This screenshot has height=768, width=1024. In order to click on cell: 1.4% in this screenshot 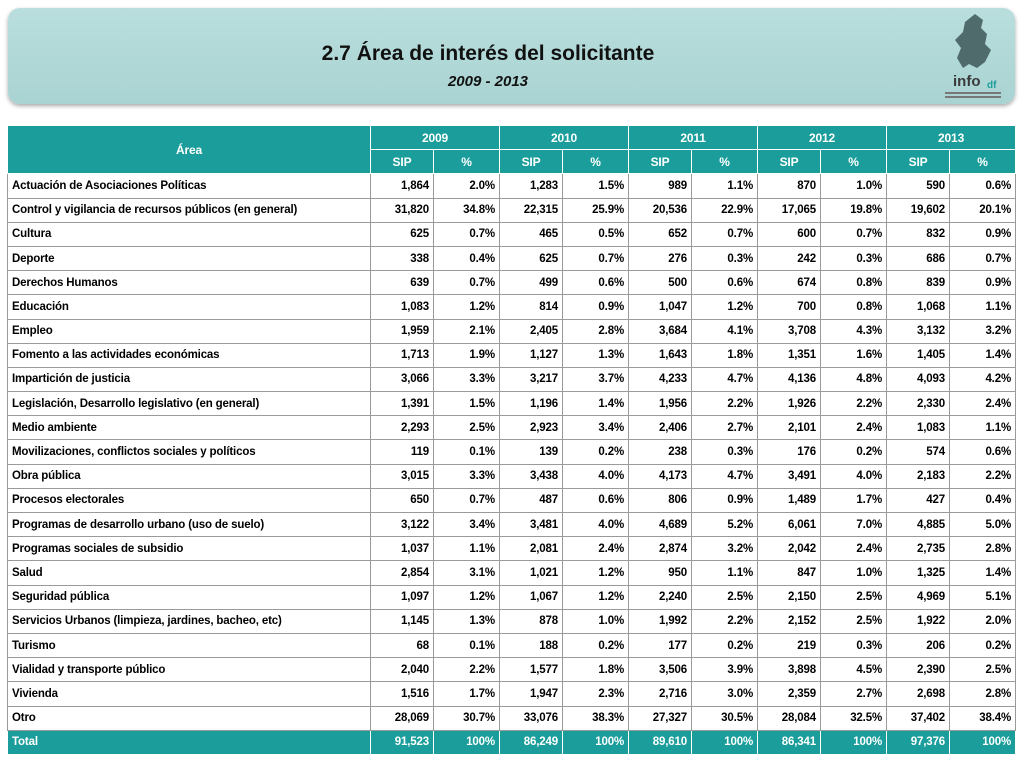, I will do `click(983, 355)`.